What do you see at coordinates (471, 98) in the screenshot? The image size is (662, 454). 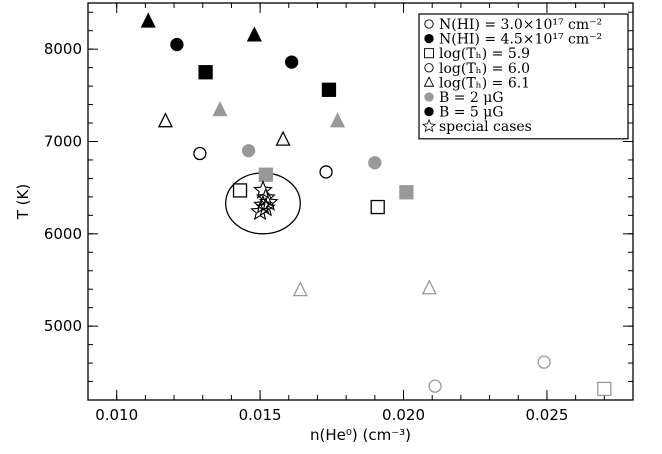 I see `legend-label: B = 2 μG` at bounding box center [471, 98].